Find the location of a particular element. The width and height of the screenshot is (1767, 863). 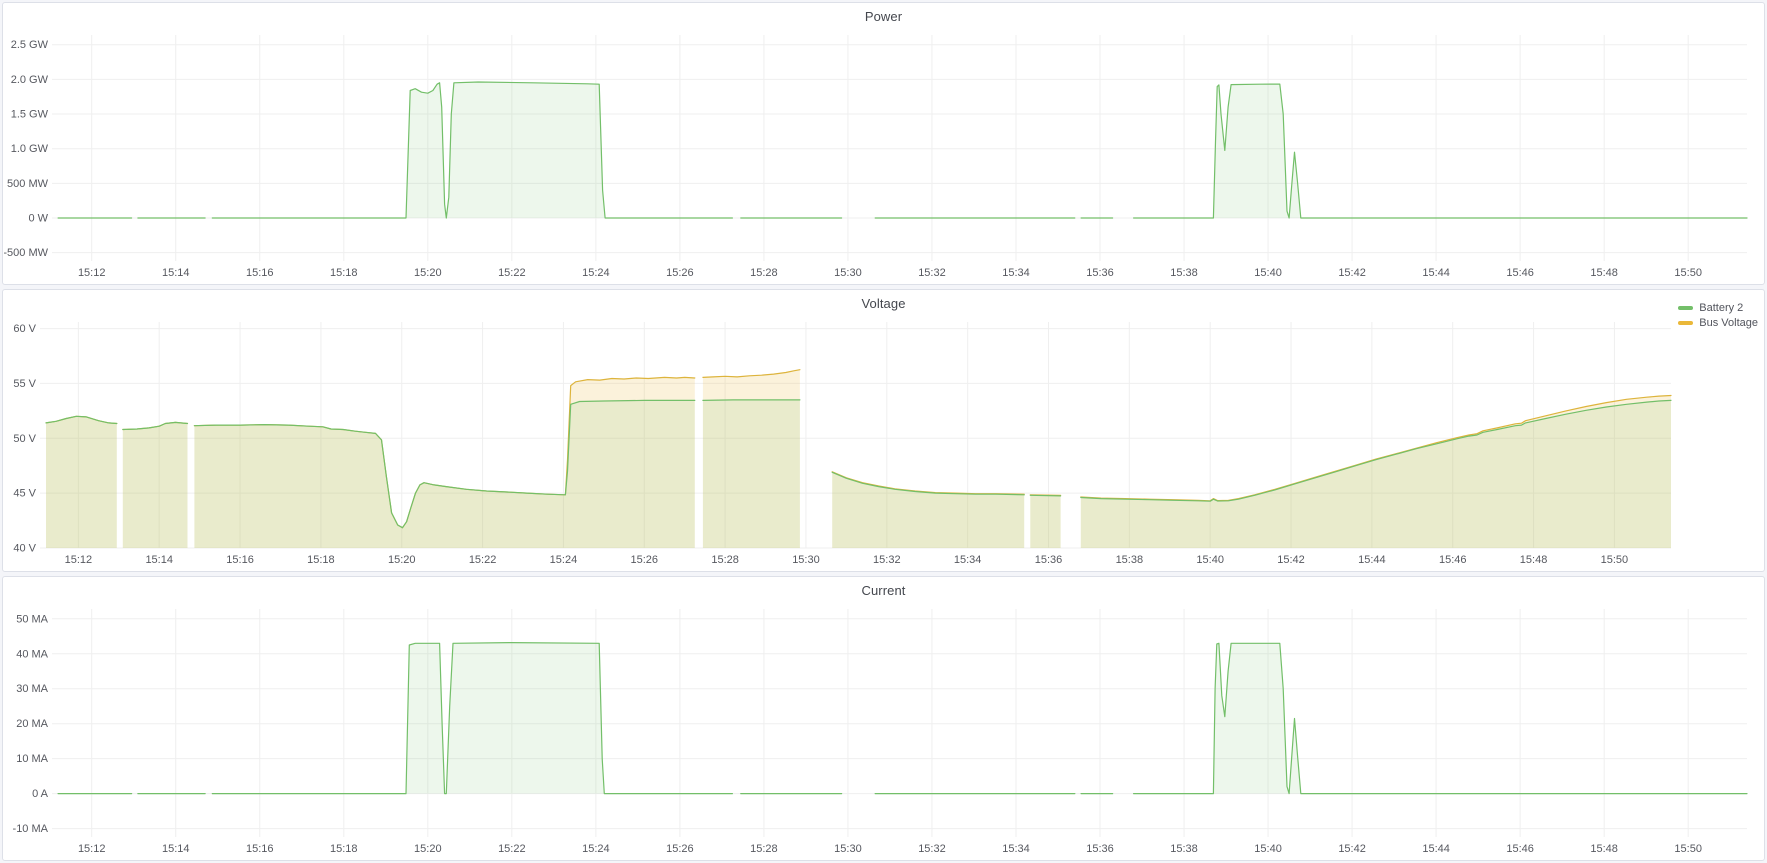

y-axis-labels: 2.5 GW 2.0 GW 1.5 GW 1.0 GW 500 MW 0 W -500 MW is located at coordinates (26, 149).